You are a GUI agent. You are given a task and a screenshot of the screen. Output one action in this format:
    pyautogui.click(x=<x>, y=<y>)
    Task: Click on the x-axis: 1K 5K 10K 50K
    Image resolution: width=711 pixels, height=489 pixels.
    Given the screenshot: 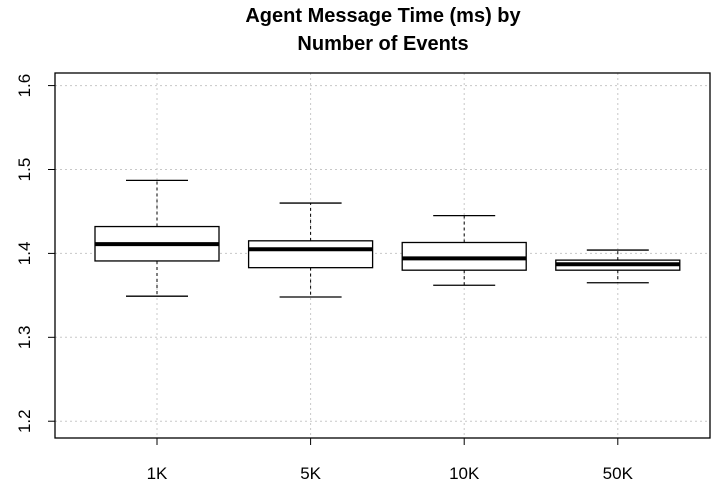 What is the action you would take?
    pyautogui.click(x=390, y=460)
    